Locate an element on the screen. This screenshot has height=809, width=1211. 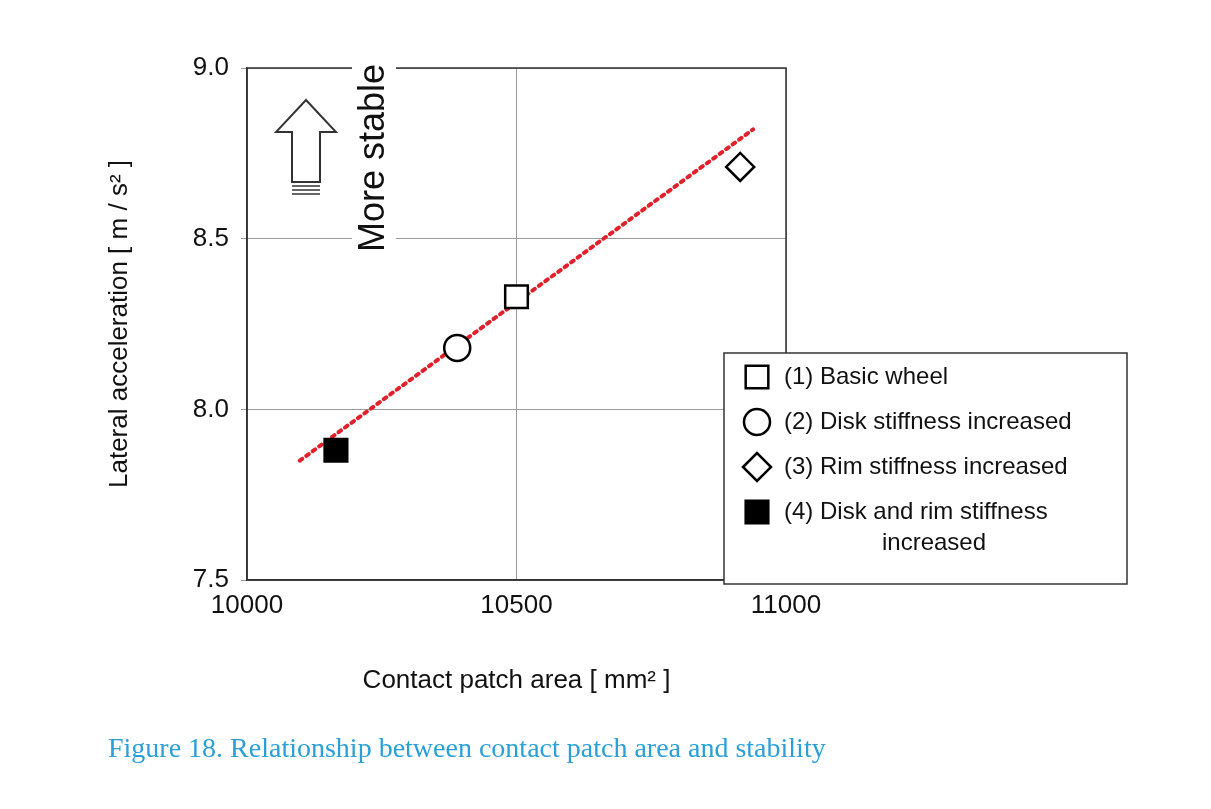
x-tick-label: 11000 is located at coordinates (786, 603).